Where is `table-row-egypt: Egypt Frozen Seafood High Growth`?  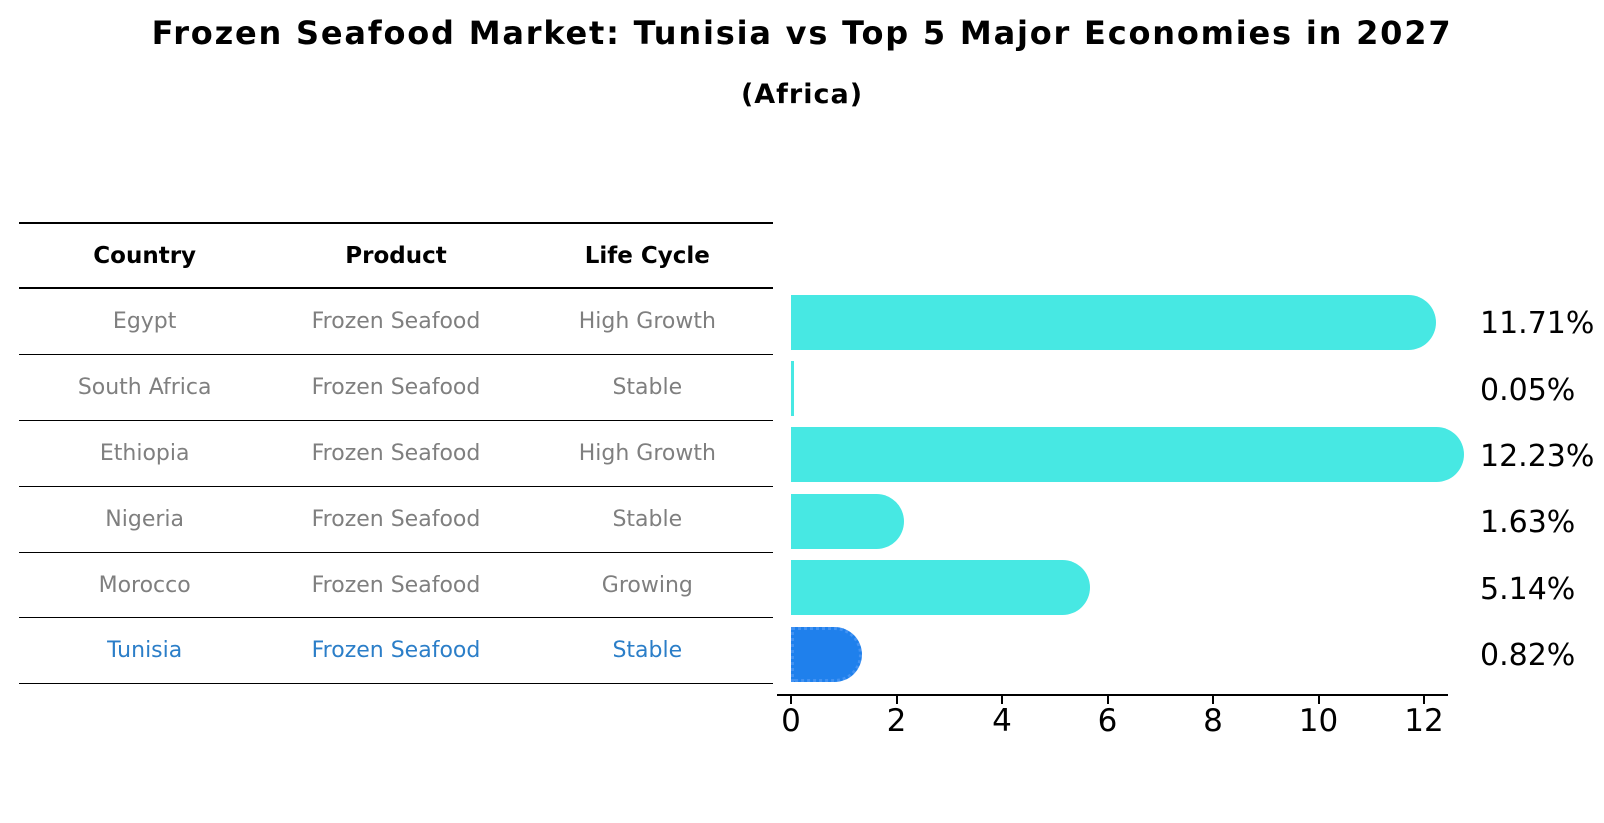
table-row-egypt: Egypt Frozen Seafood High Growth is located at coordinates (396, 322).